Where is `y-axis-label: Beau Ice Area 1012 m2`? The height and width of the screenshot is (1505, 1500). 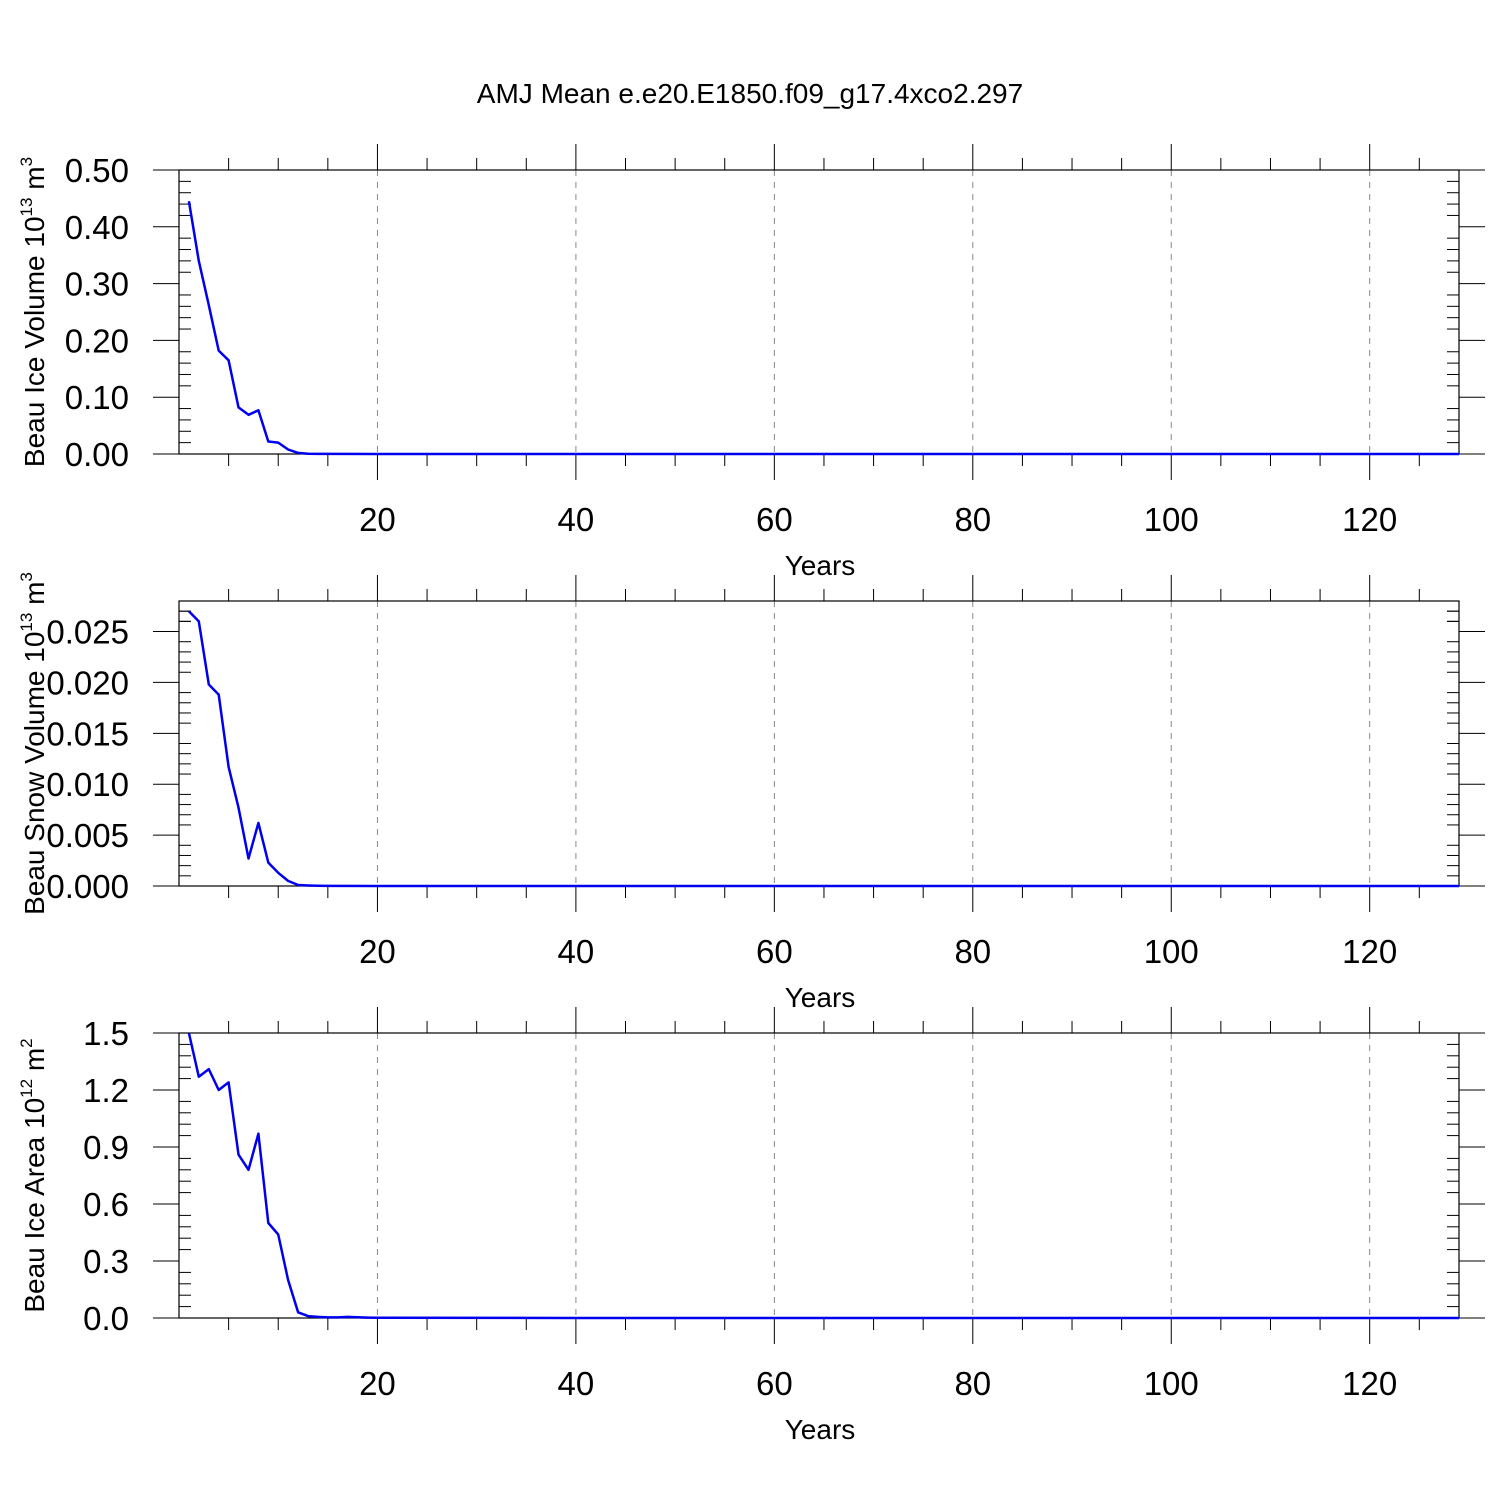
y-axis-label: Beau Ice Area 1012 m2 is located at coordinates (33, 1175).